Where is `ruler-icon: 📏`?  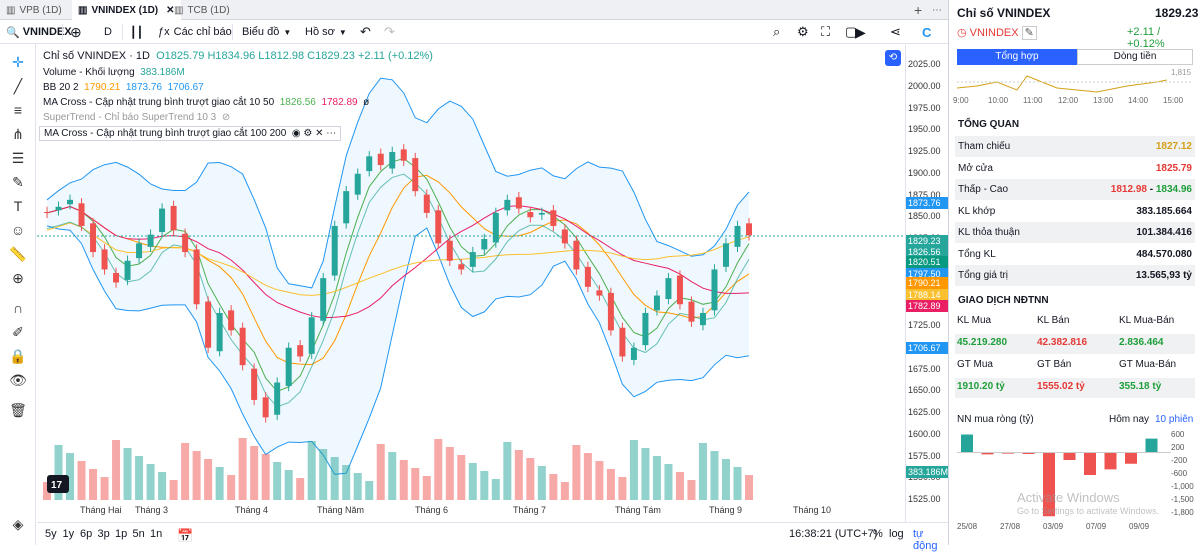
ruler-icon: 📏 is located at coordinates (18, 253).